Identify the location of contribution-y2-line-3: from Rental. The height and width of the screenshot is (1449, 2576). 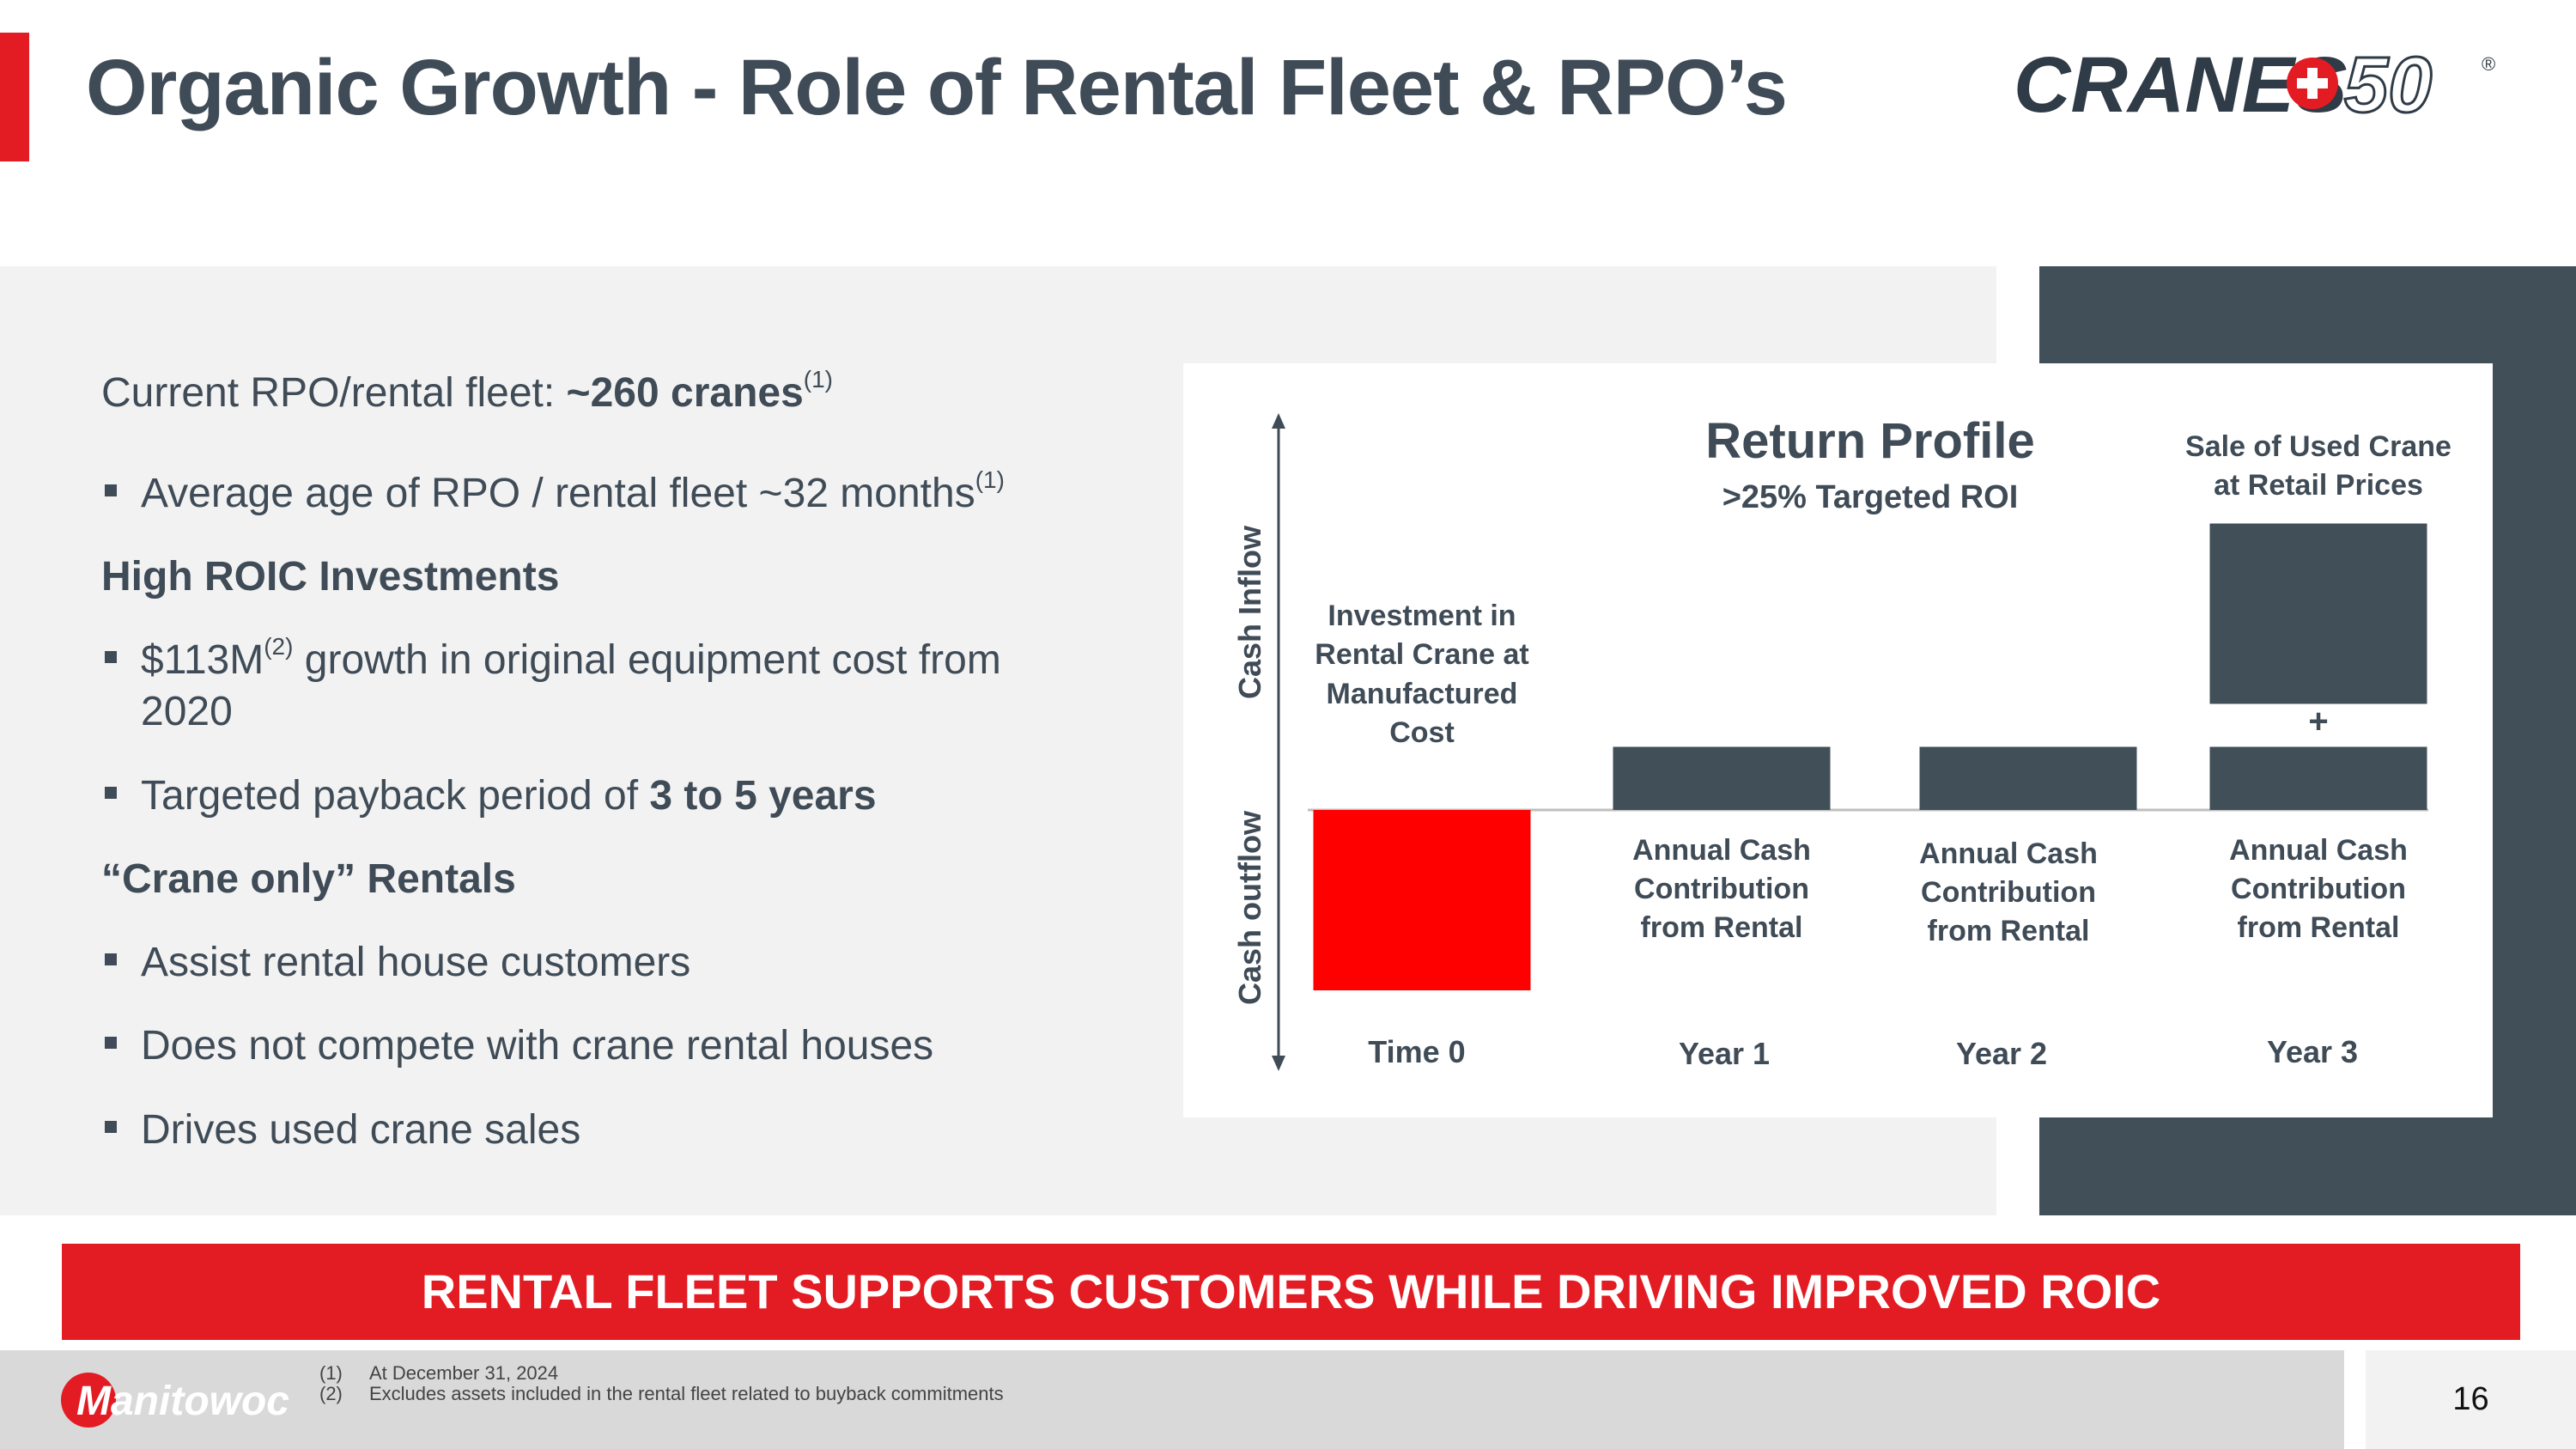
(2009, 931).